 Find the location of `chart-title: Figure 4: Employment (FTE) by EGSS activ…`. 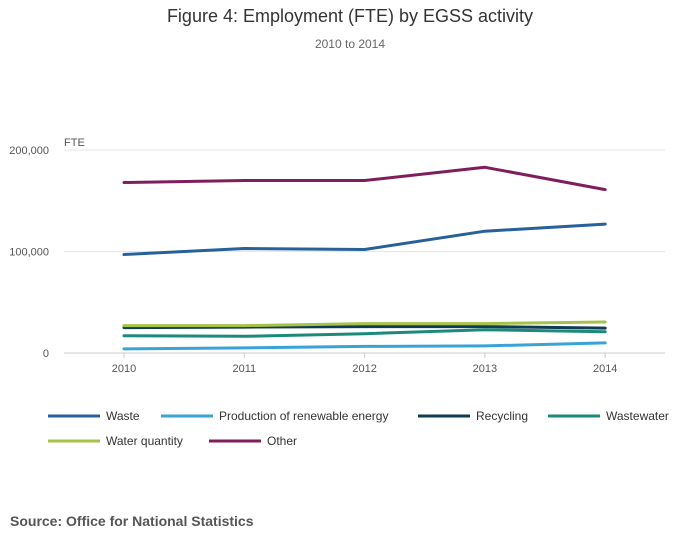

chart-title: Figure 4: Employment (FTE) by EGSS activ… is located at coordinates (350, 16).